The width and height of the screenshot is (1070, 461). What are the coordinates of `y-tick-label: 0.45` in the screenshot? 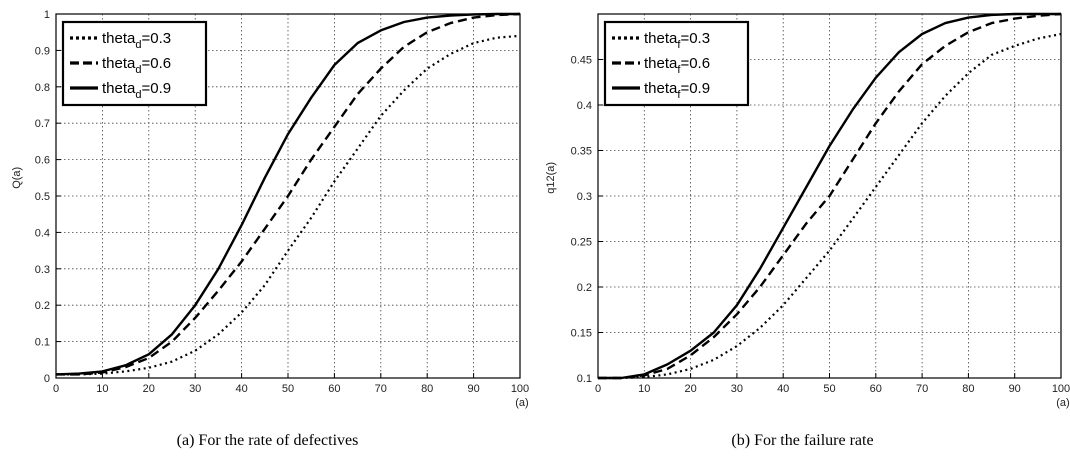 It's located at (581, 61).